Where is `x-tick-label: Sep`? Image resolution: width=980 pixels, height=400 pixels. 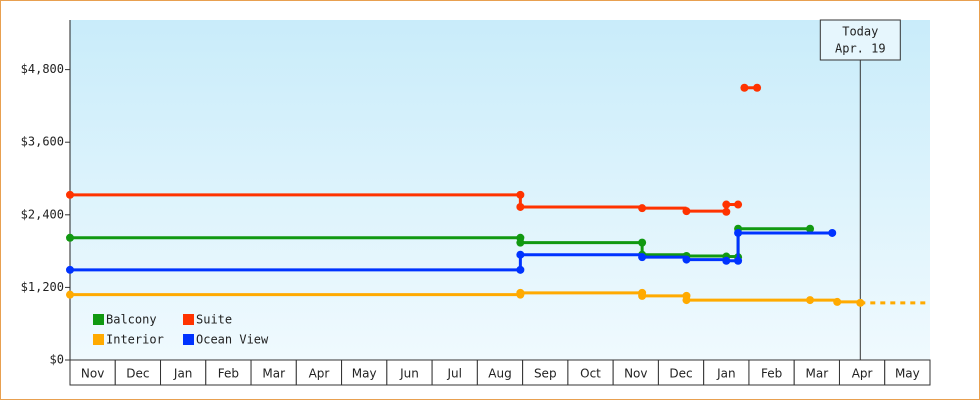
x-tick-label: Sep is located at coordinates (545, 374).